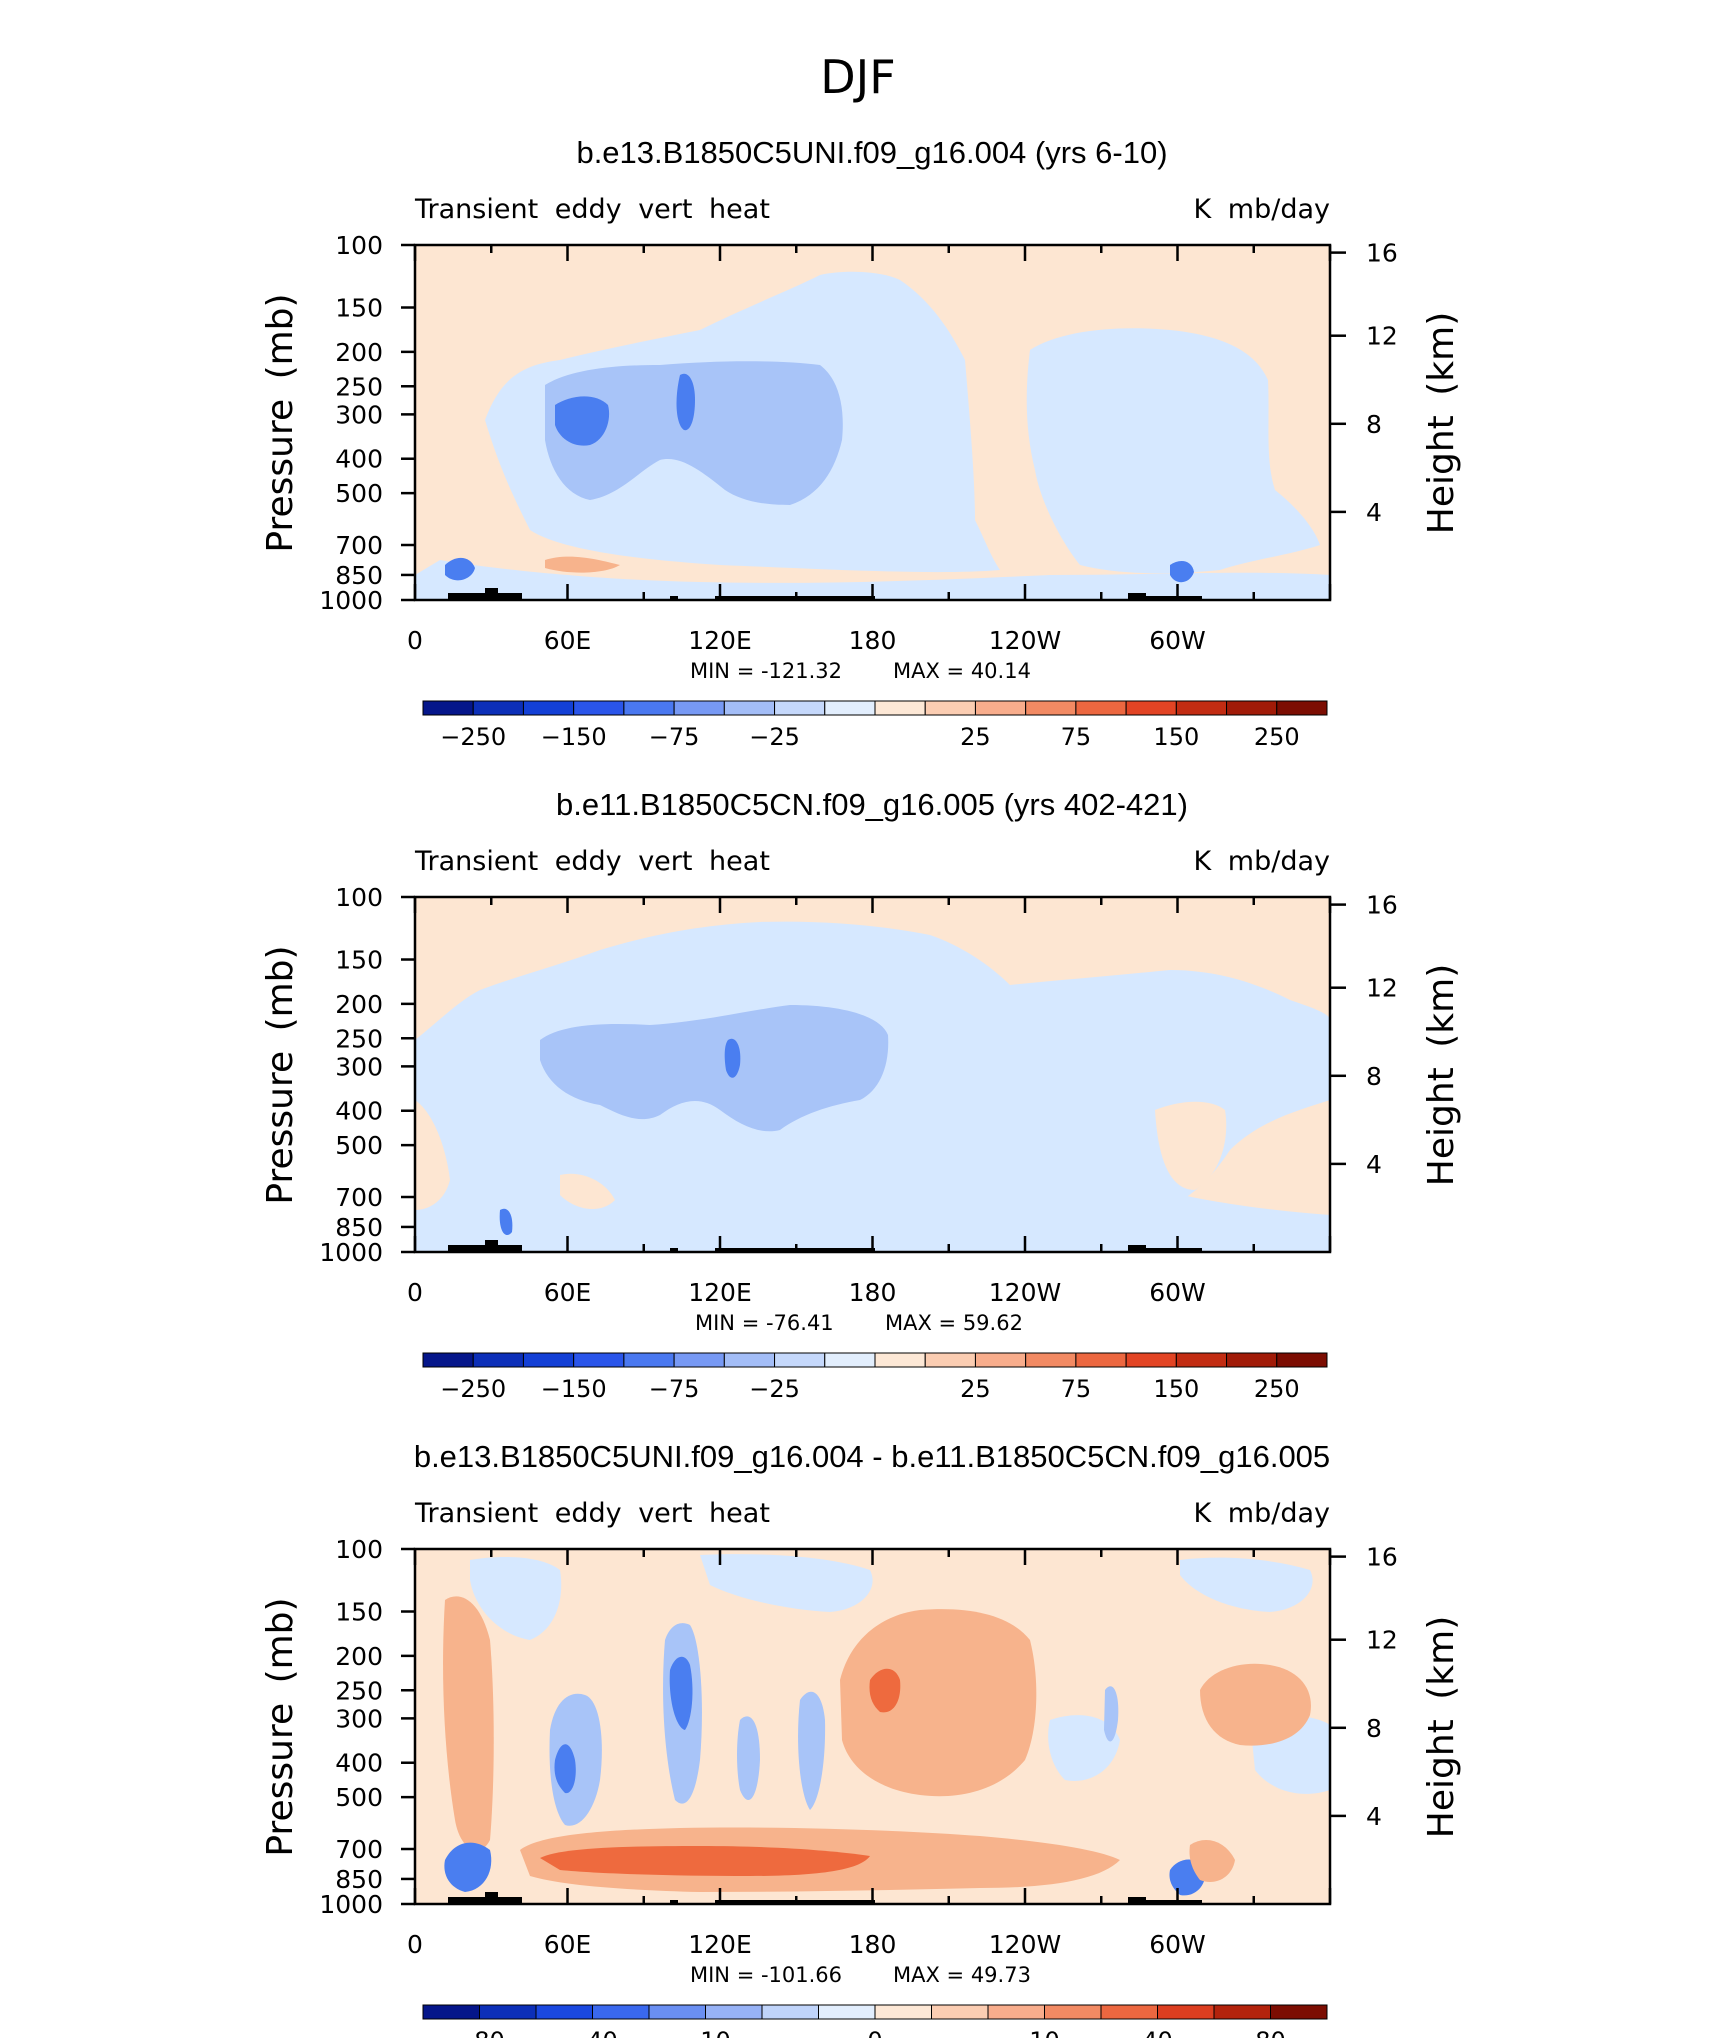 This screenshot has width=1710, height=2038. Describe the element at coordinates (1262, 861) in the screenshot. I see `panel-2-units-label: K mb/day` at that location.